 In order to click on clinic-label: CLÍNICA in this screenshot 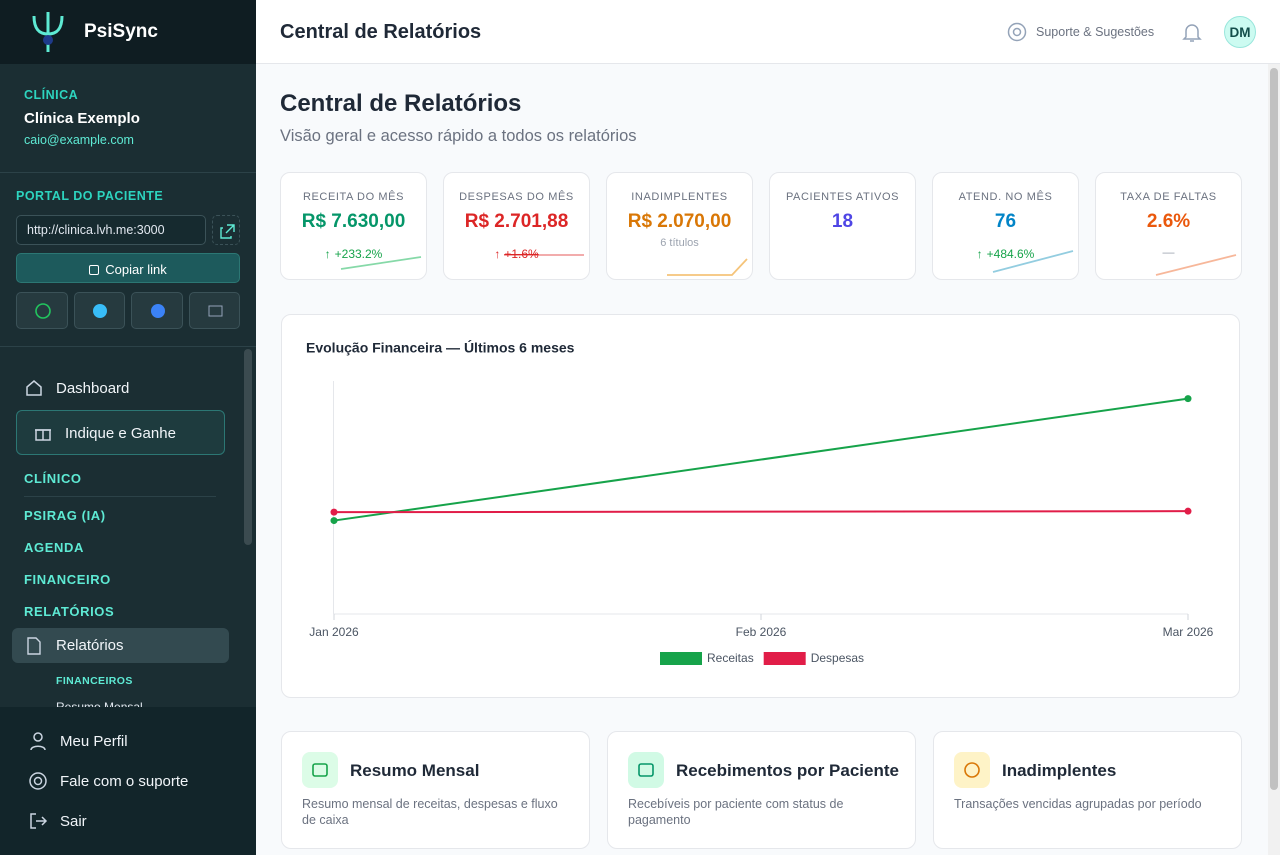, I will do `click(51, 95)`.